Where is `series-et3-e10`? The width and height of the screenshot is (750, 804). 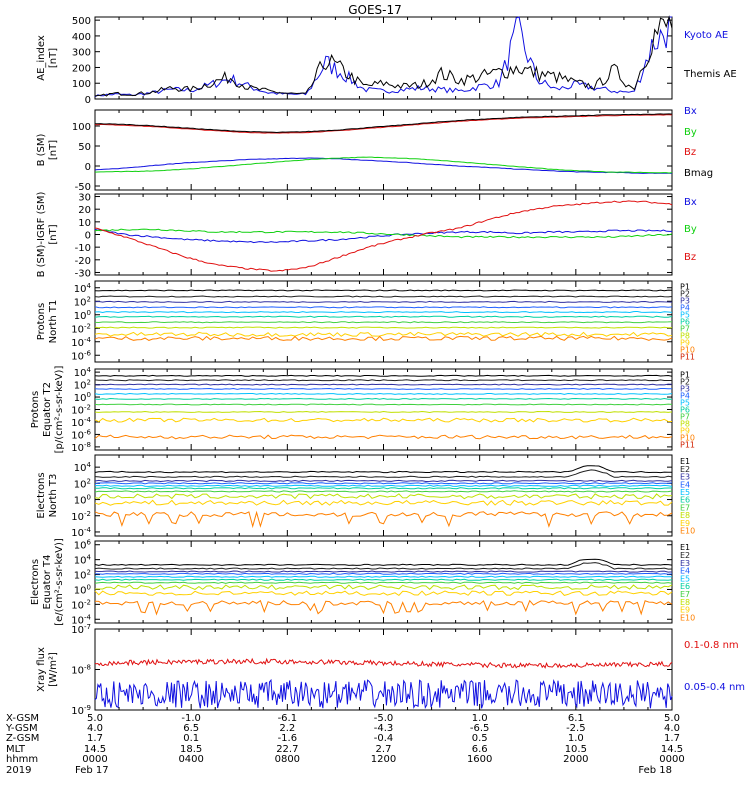
series-et3-e10 is located at coordinates (383, 519).